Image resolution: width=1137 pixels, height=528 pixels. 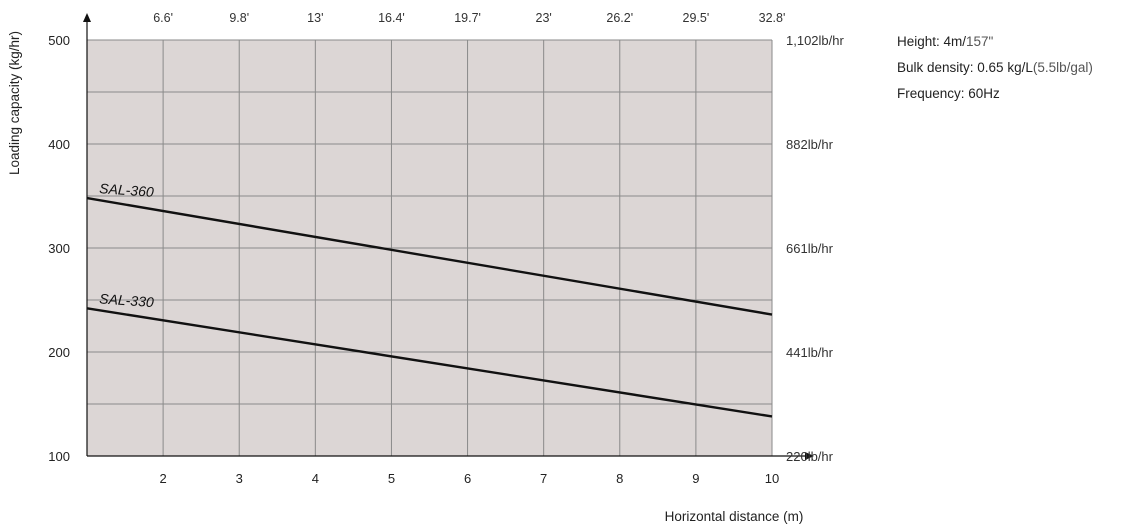 I want to click on x-tick-label: 5, so click(x=391, y=478).